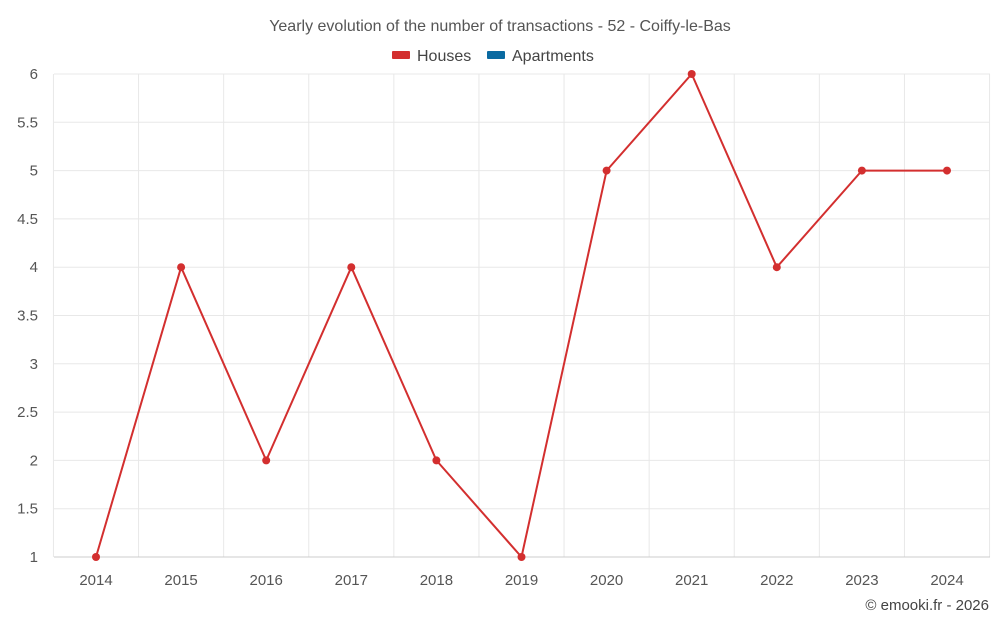 The width and height of the screenshot is (1000, 625). I want to click on y-tick-label: 4, so click(34, 267).